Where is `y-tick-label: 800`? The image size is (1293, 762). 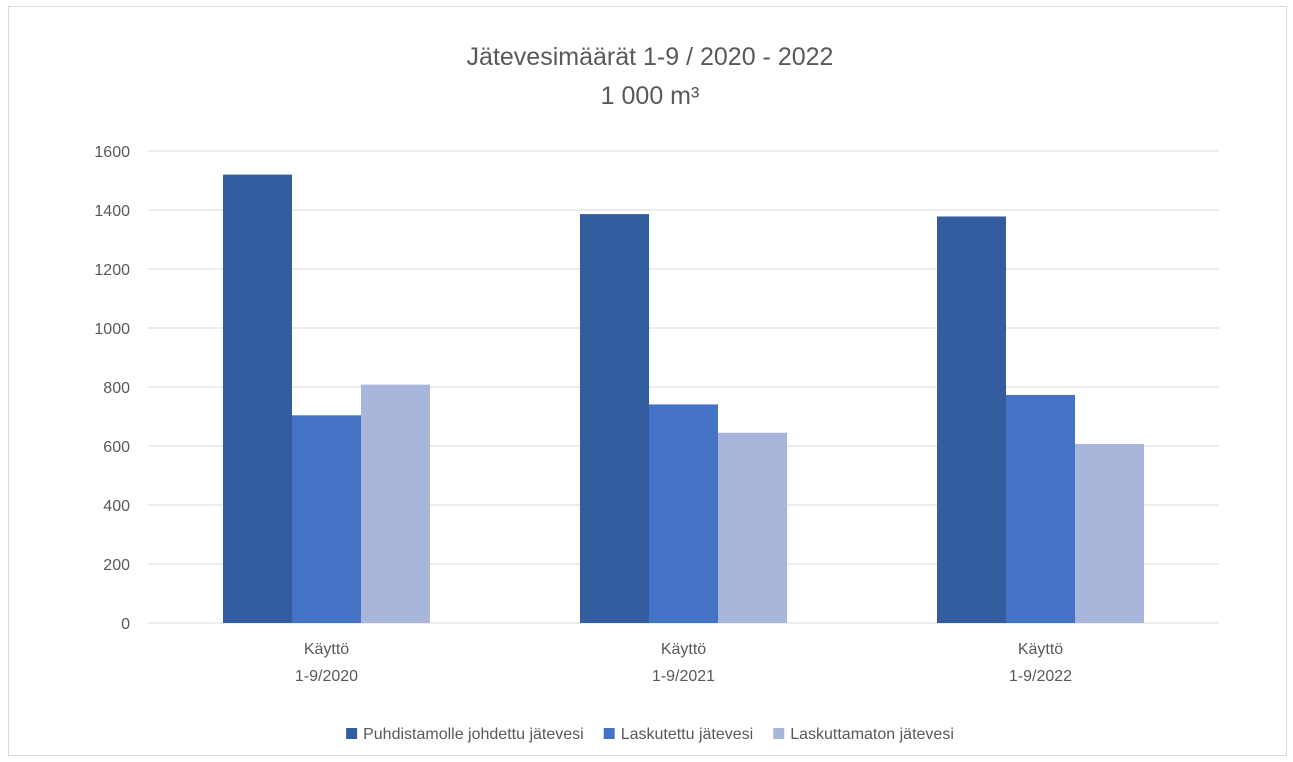 y-tick-label: 800 is located at coordinates (116, 388).